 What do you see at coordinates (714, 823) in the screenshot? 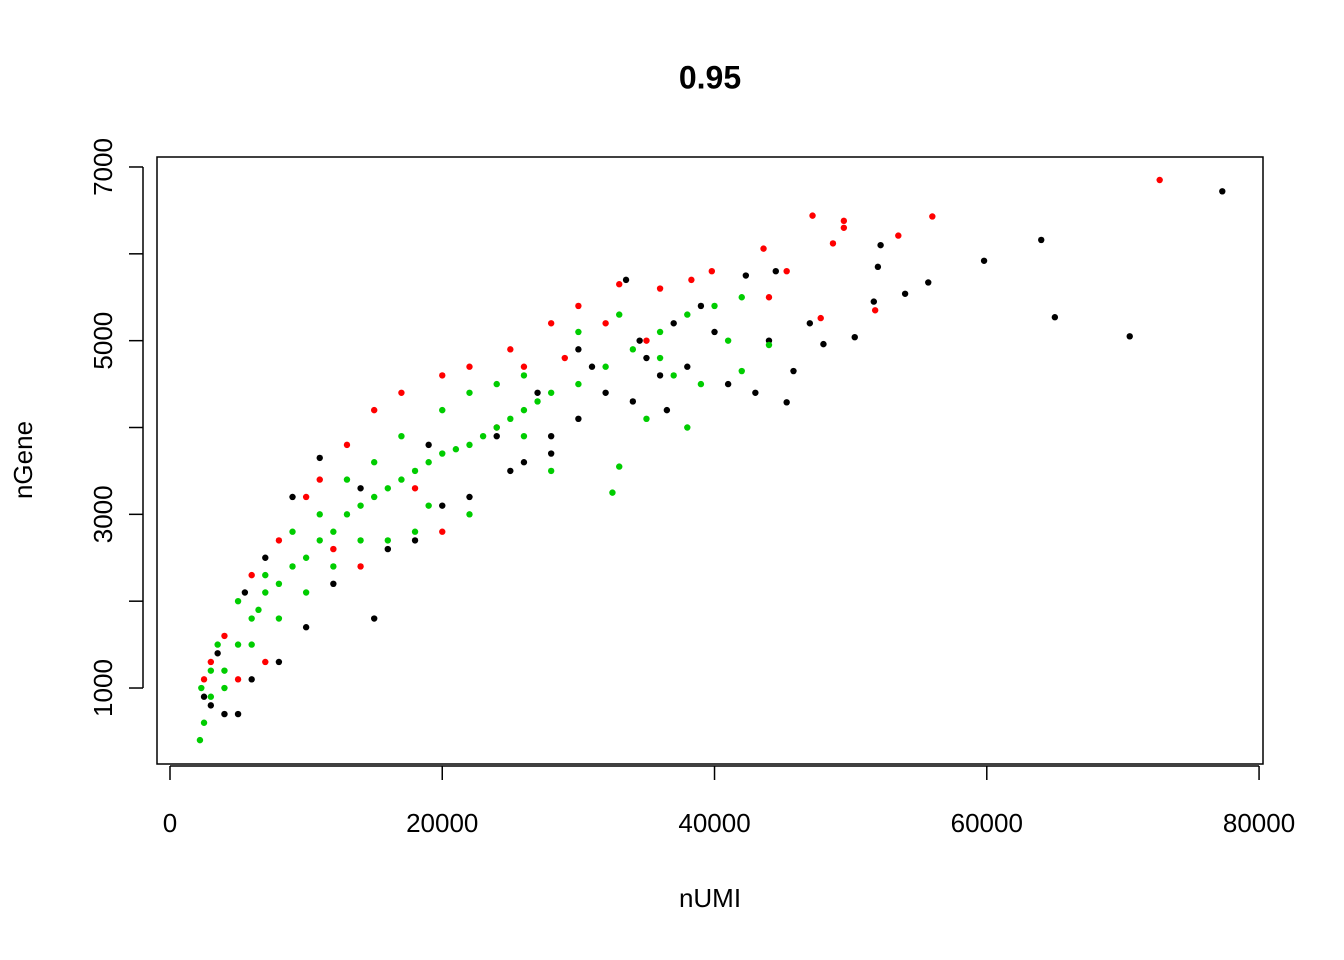
I see `x-tick-label: 40000` at bounding box center [714, 823].